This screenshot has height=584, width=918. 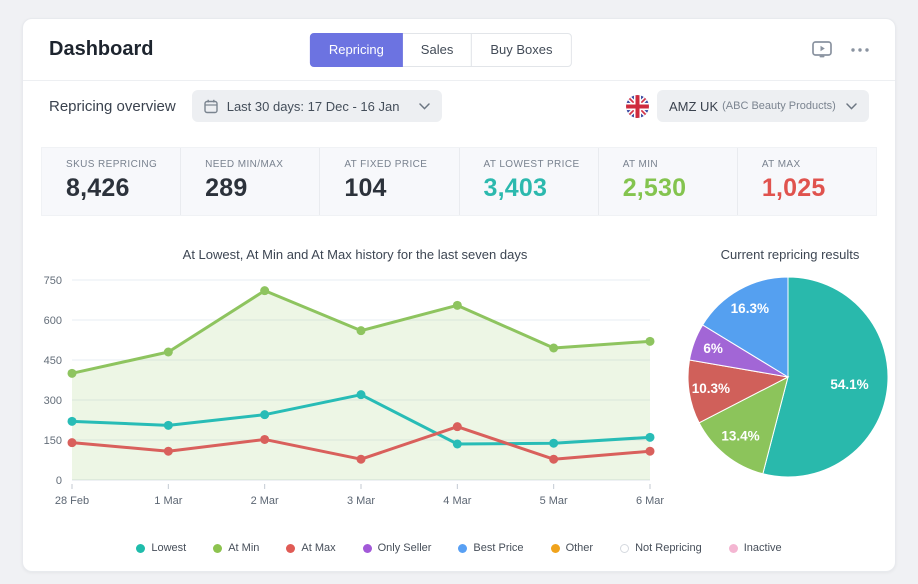 I want to click on legend-item-inactive: Inactive, so click(x=755, y=548).